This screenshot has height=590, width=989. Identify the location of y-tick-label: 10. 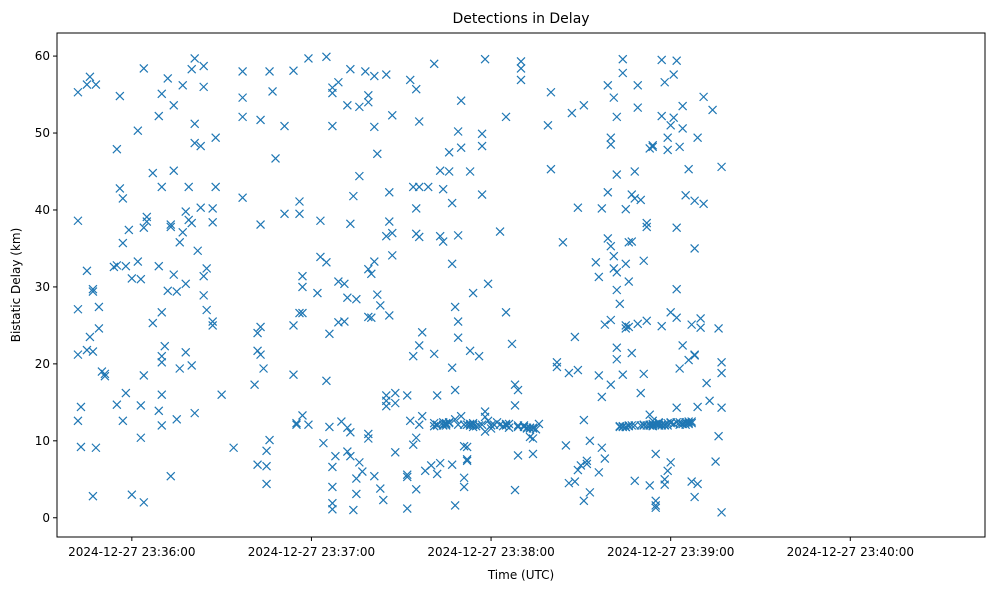
(42, 441).